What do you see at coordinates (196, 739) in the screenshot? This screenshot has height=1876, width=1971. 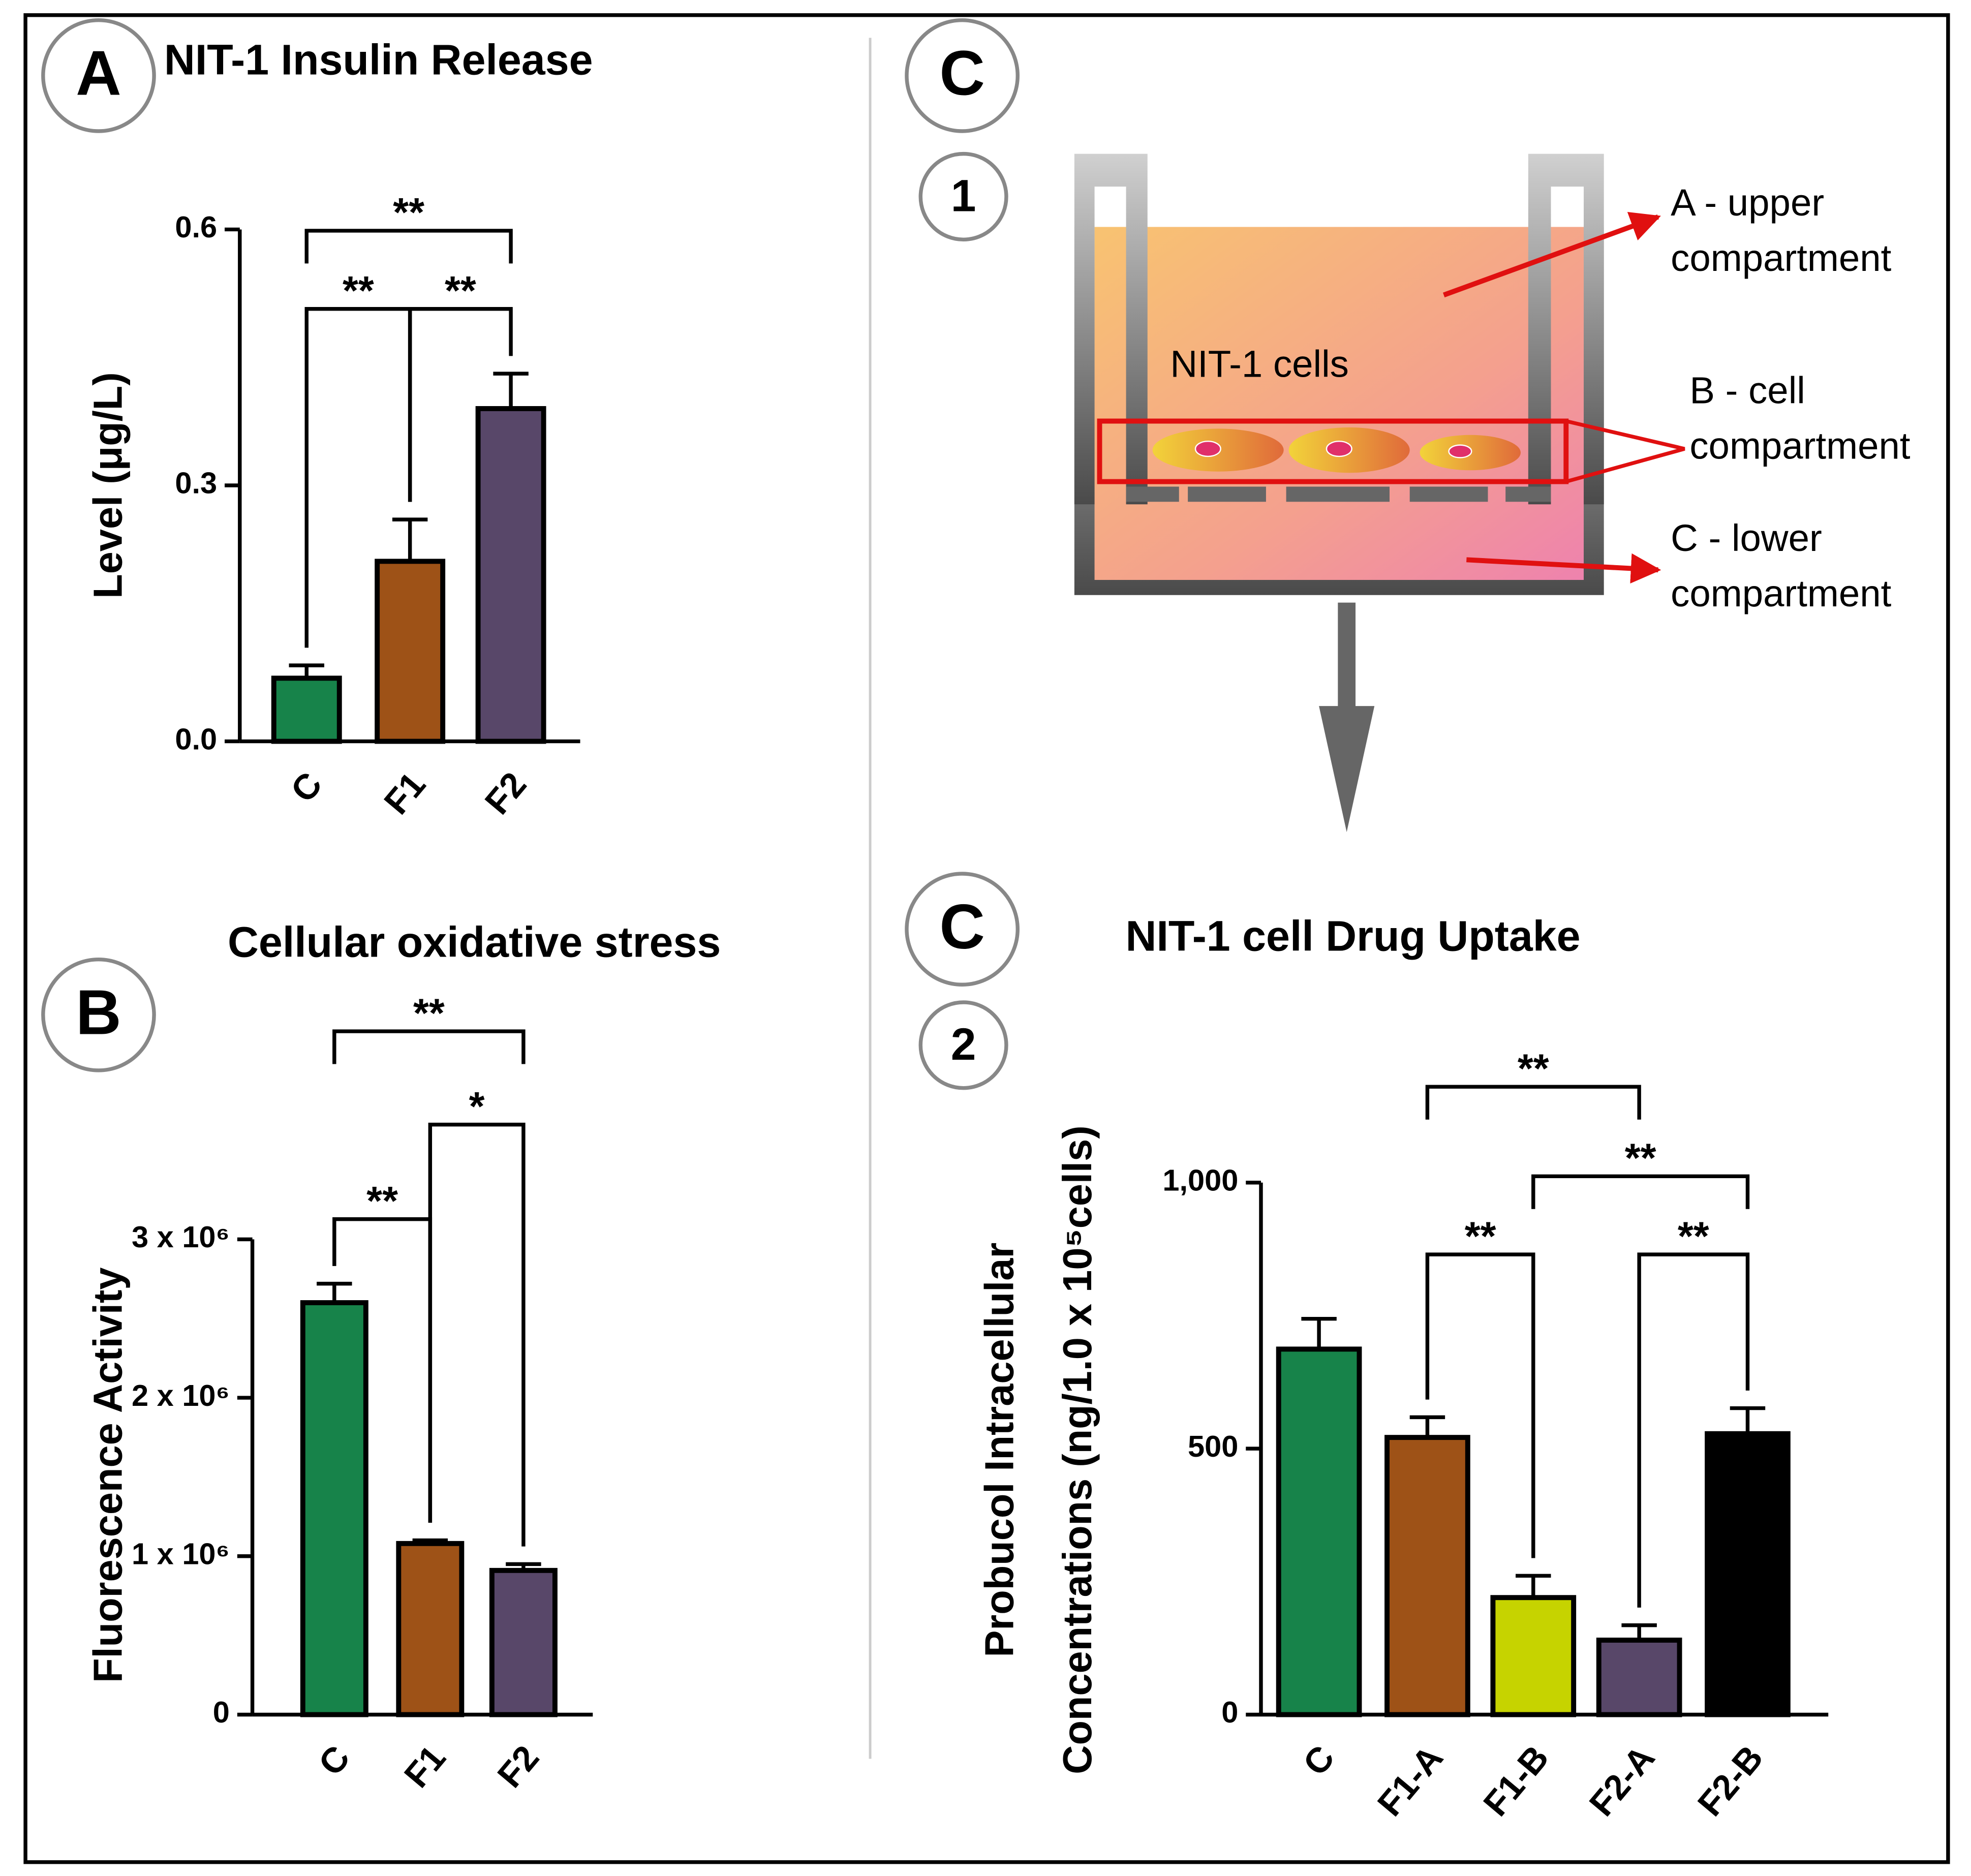 I see `y-tick-label: 0.0` at bounding box center [196, 739].